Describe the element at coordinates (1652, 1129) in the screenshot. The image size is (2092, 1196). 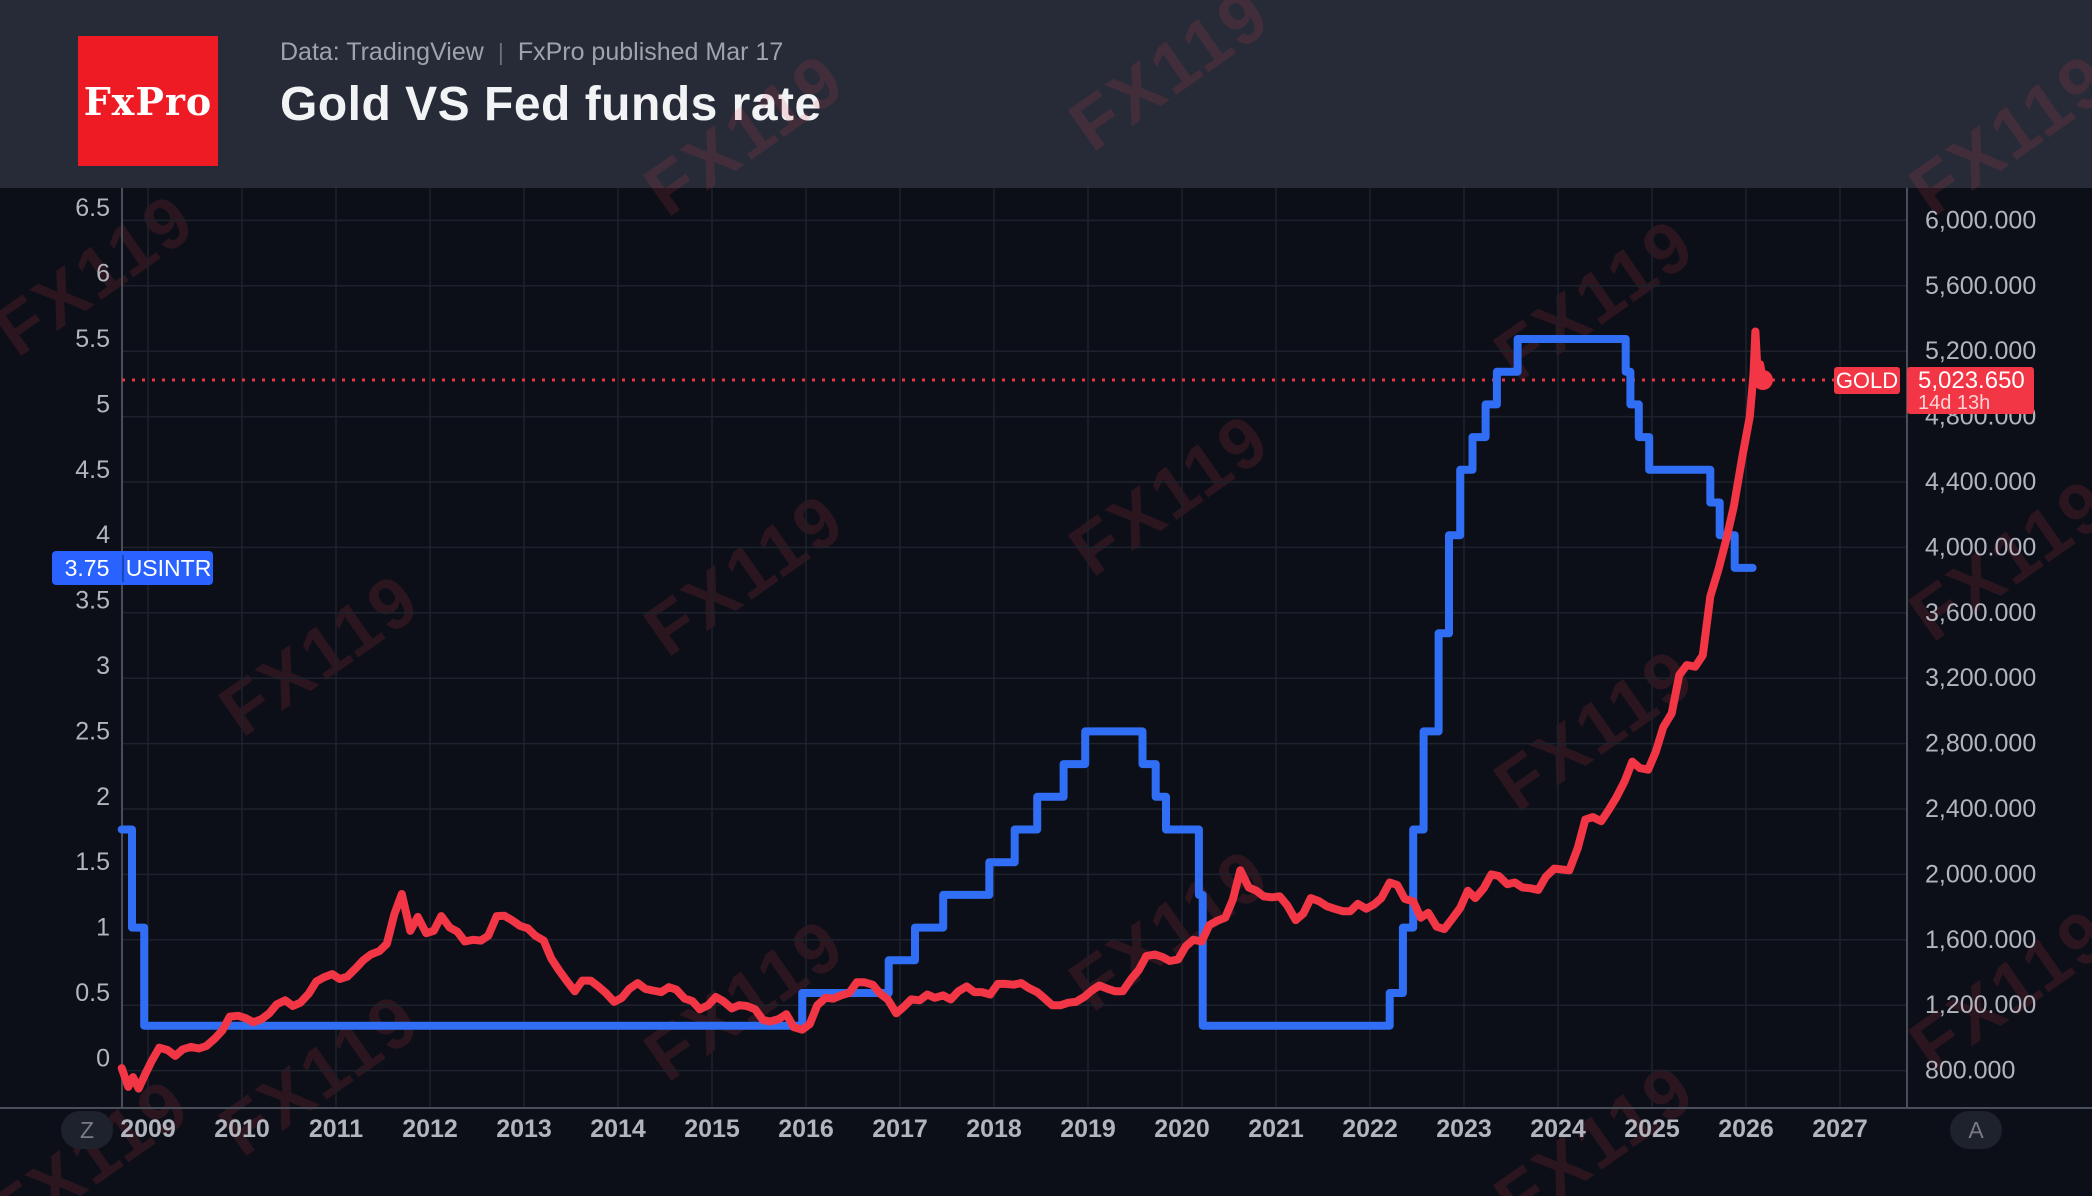
I see `svg-text: 2025` at that location.